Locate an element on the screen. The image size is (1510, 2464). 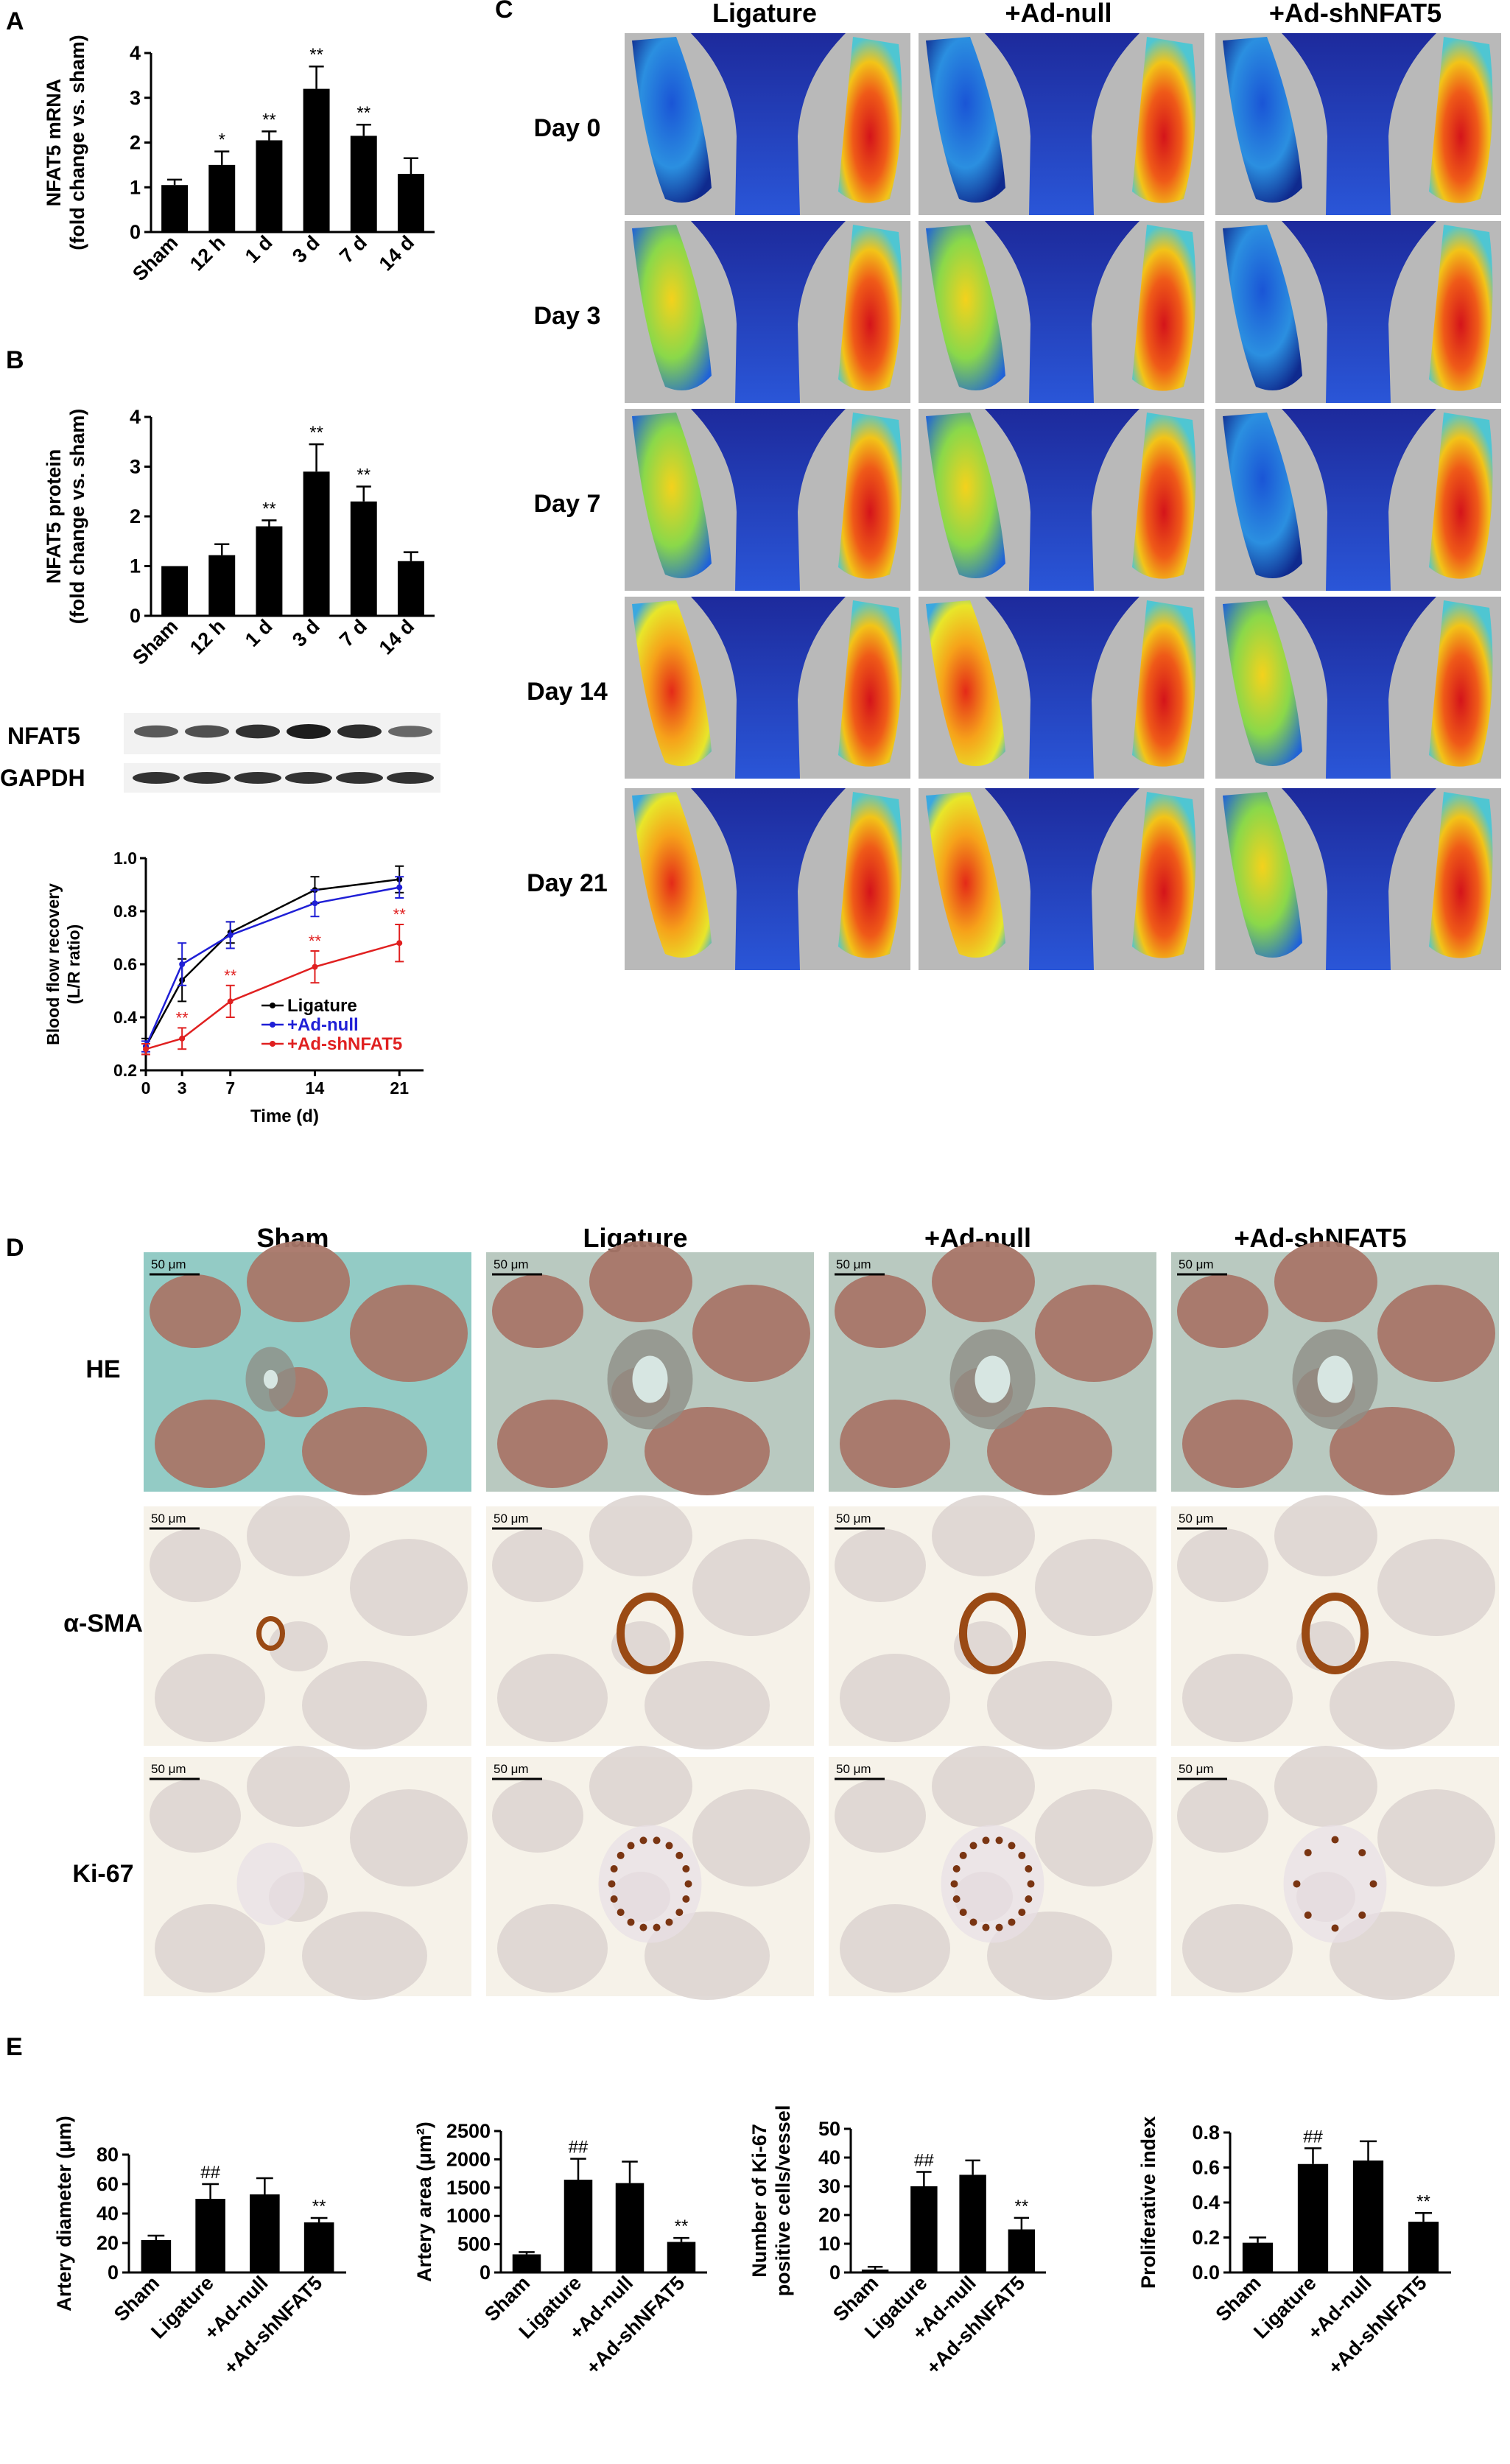
y-tick-label: 0.8 is located at coordinates (125, 912).